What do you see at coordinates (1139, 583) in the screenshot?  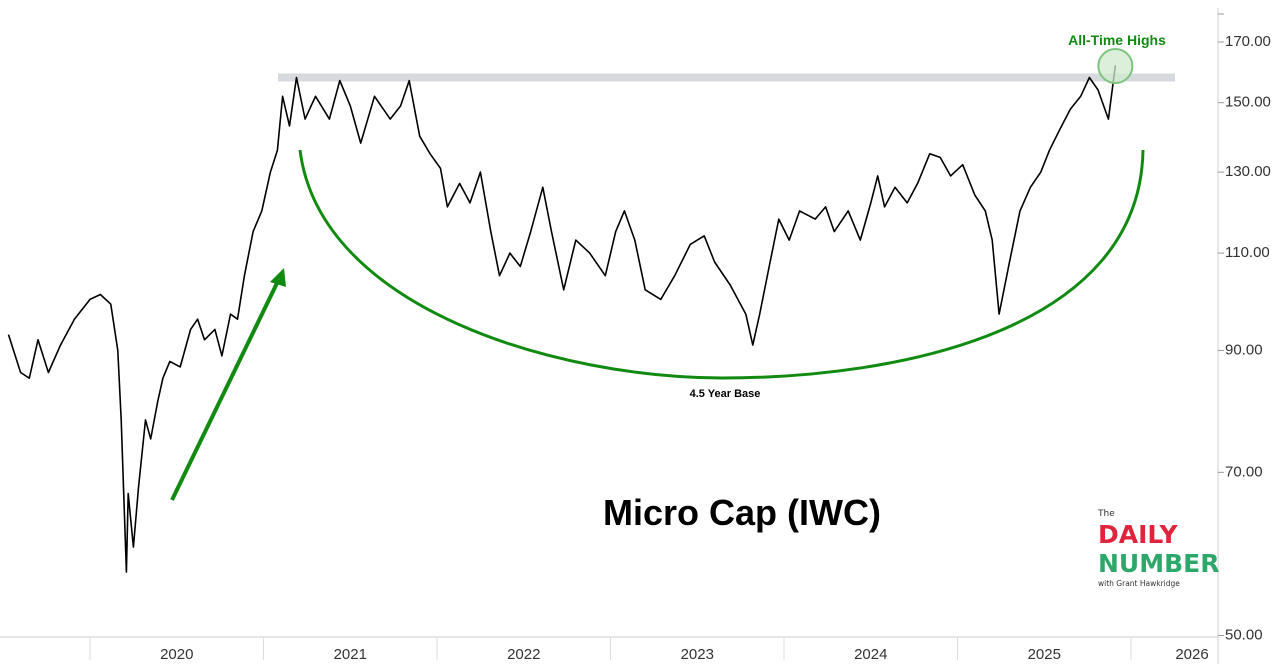 I see `logo-byline: with Grant Hawkridge` at bounding box center [1139, 583].